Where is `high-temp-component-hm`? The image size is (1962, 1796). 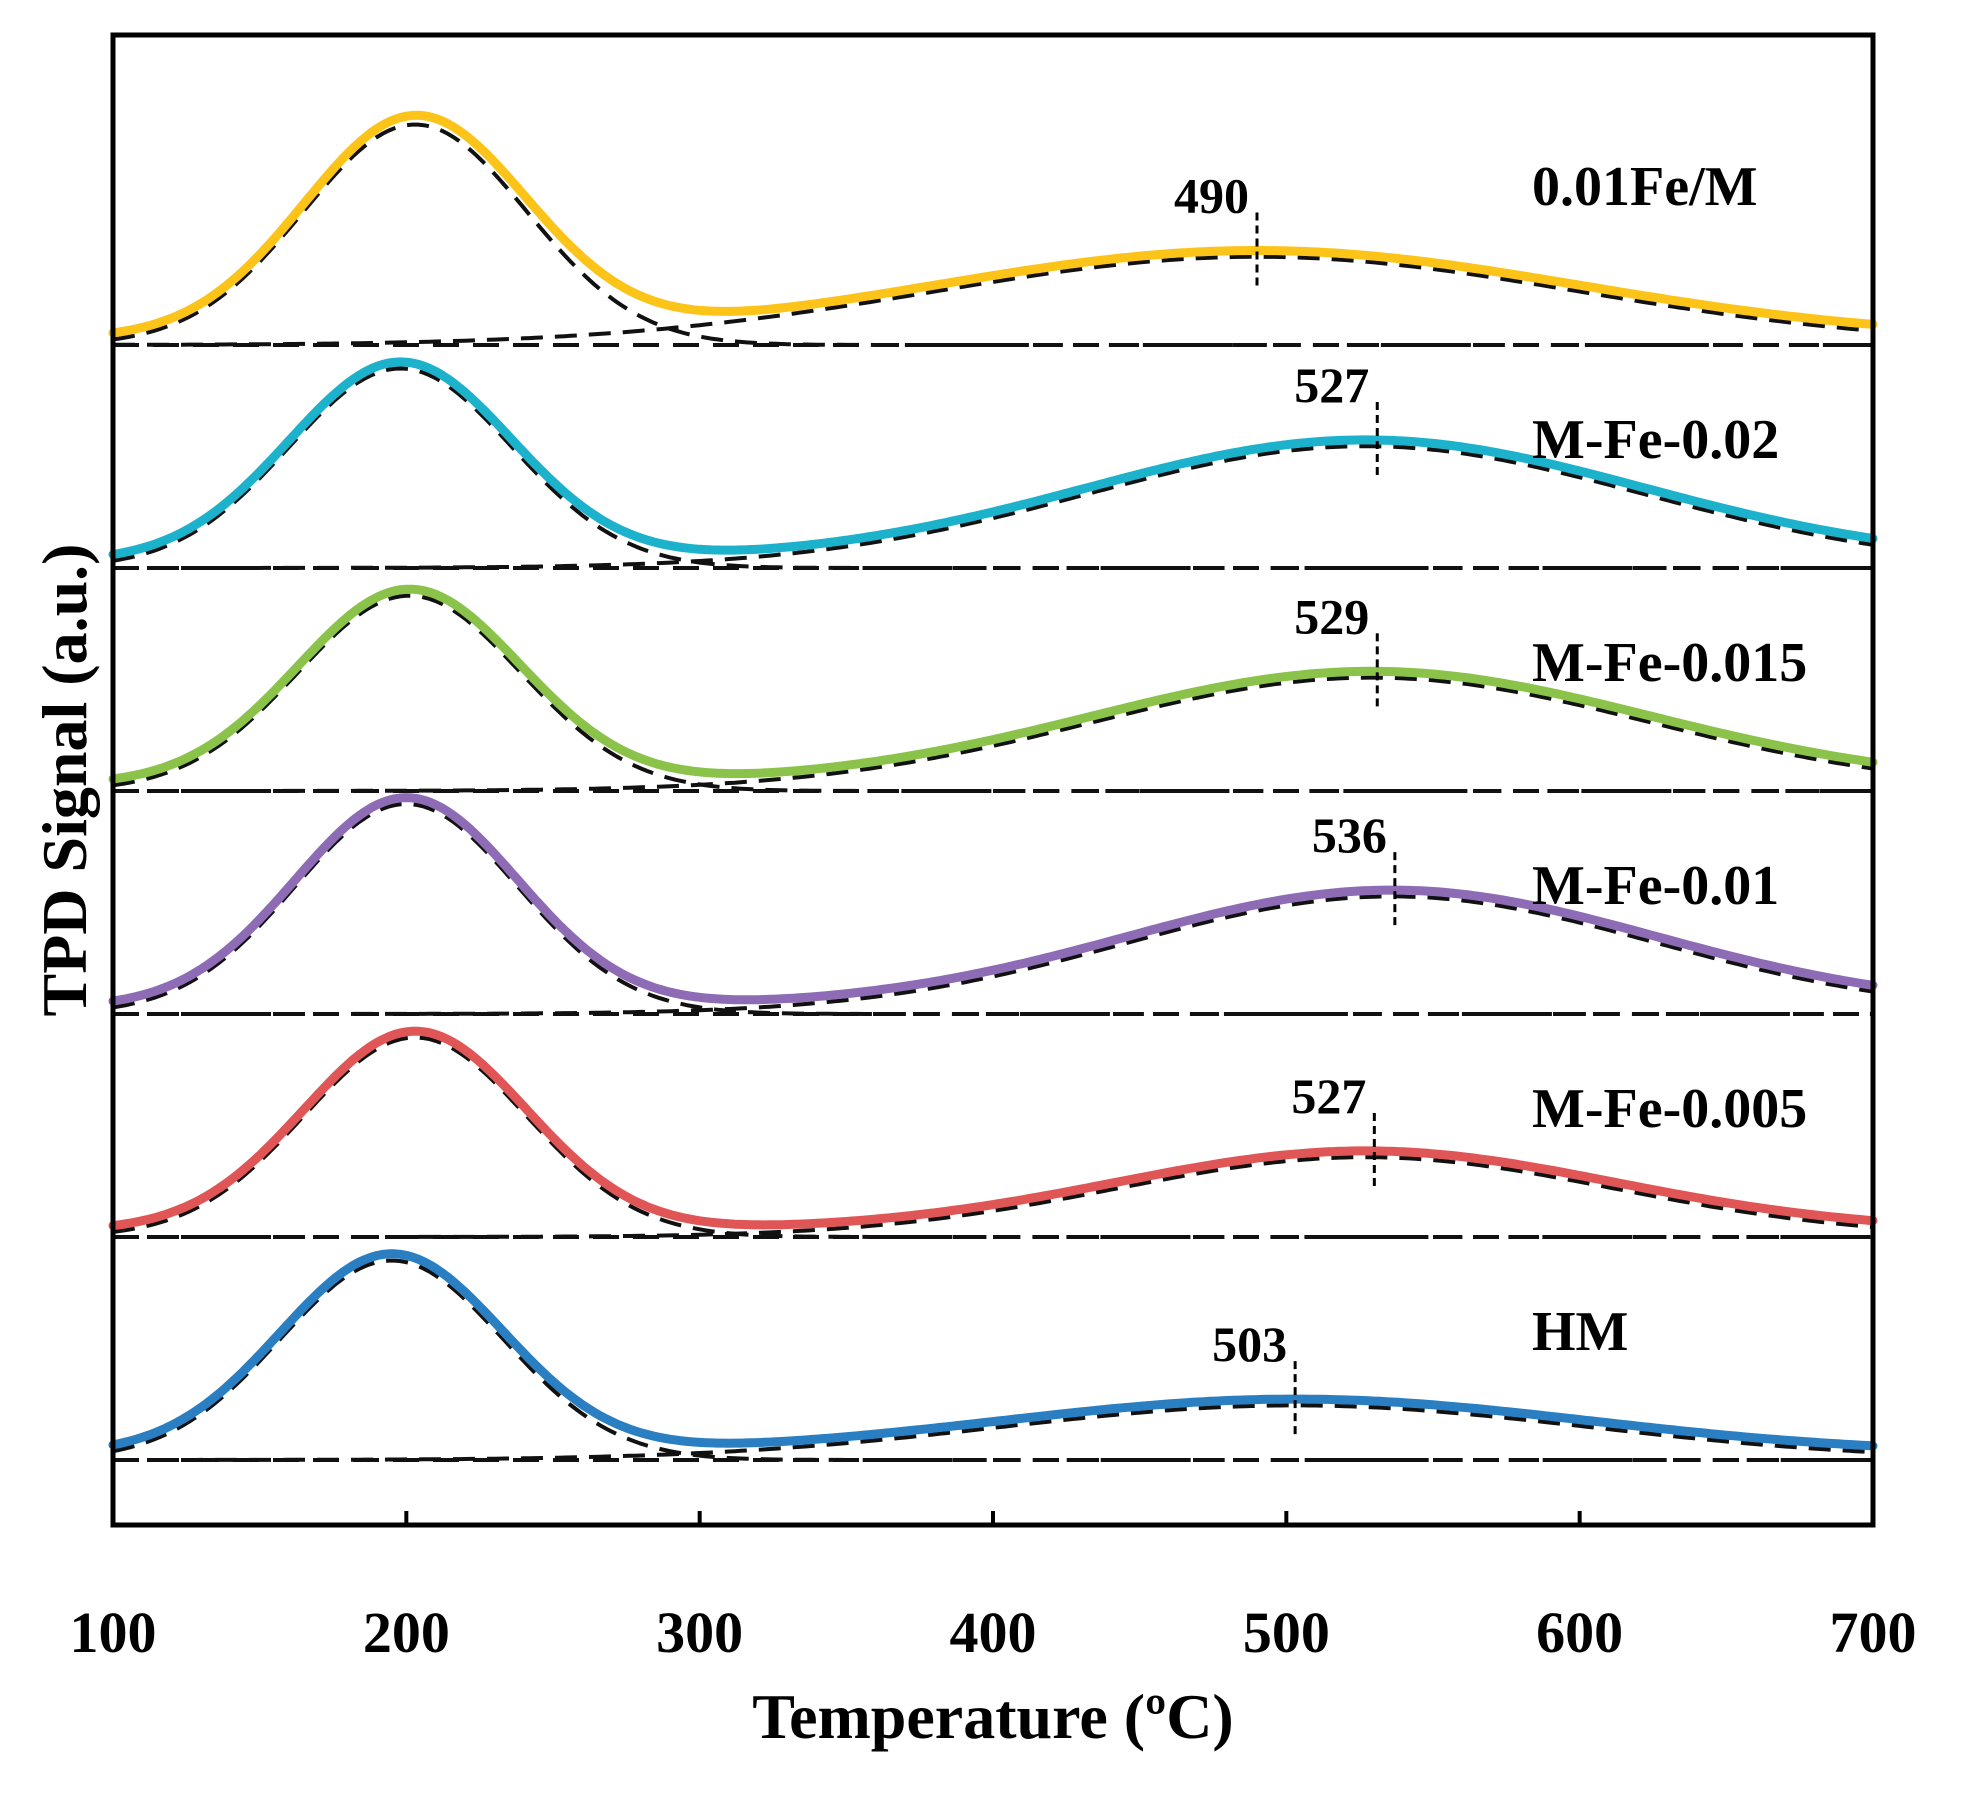 high-temp-component-hm is located at coordinates (993, 1432).